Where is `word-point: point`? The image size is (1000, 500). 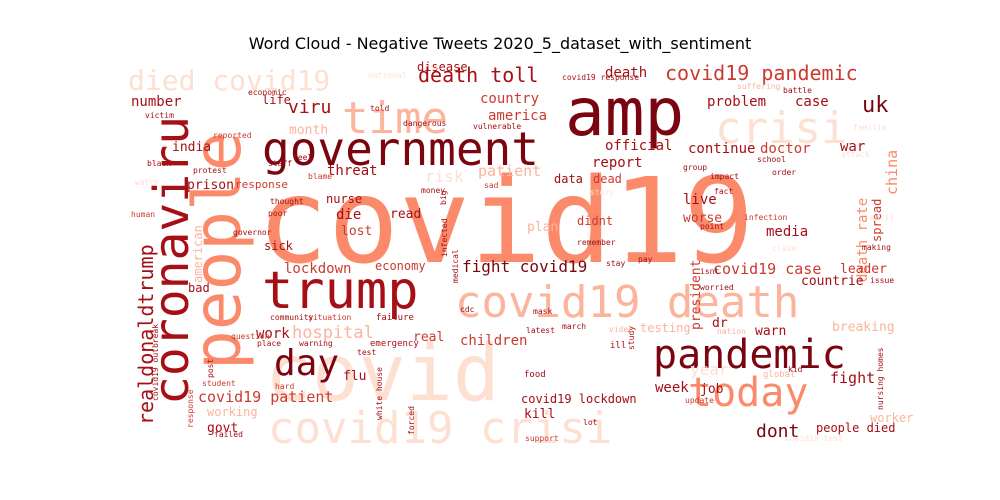
word-point: point is located at coordinates (712, 226).